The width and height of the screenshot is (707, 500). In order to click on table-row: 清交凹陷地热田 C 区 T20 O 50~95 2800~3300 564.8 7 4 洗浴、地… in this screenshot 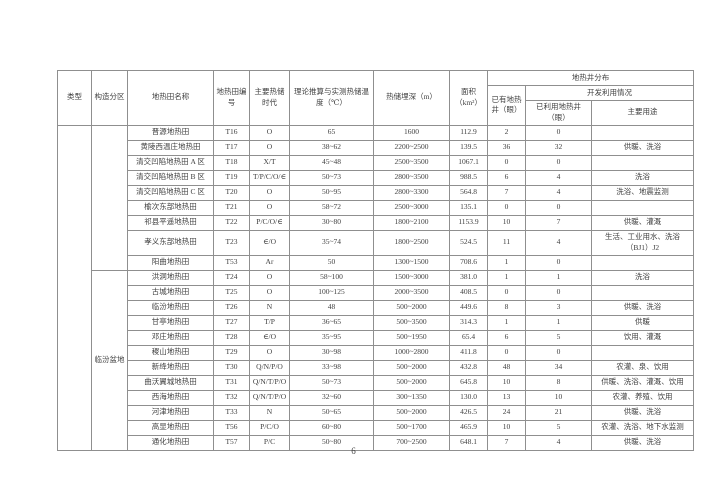, I will do `click(376, 192)`.